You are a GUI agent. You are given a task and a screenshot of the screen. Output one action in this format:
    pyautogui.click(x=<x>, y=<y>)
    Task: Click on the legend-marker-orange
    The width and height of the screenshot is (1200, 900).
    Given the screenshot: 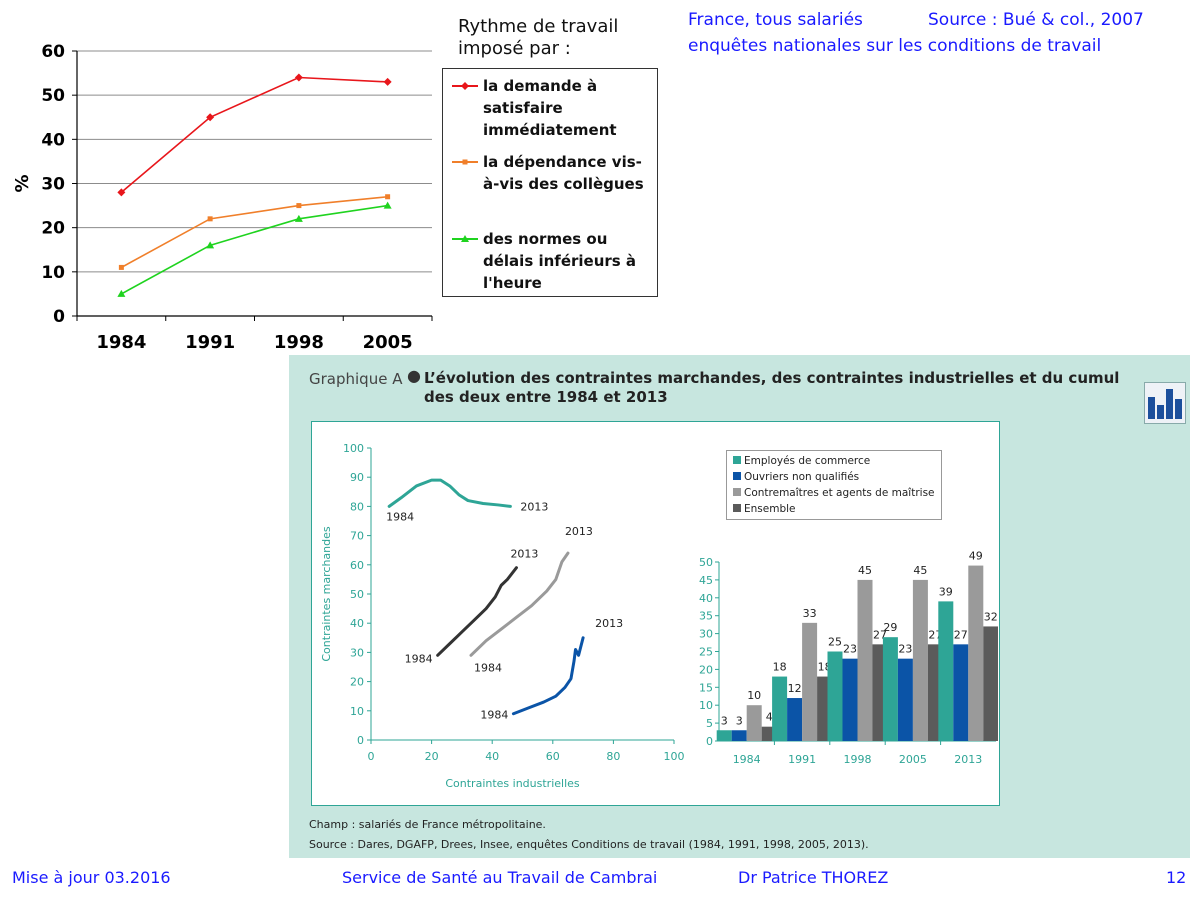 What is the action you would take?
    pyautogui.click(x=465, y=162)
    